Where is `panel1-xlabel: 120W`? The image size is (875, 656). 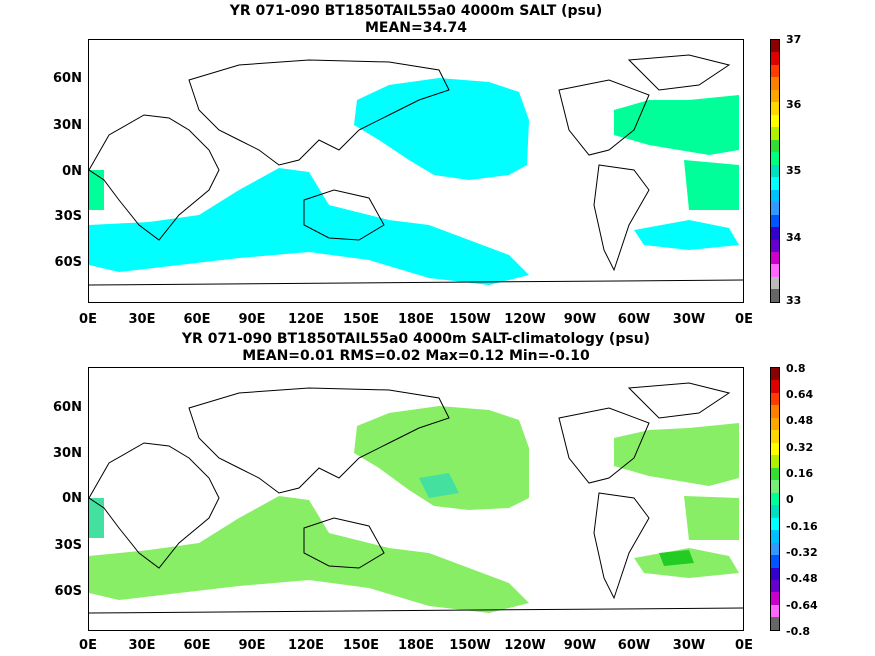 panel1-xlabel: 120W is located at coordinates (525, 319).